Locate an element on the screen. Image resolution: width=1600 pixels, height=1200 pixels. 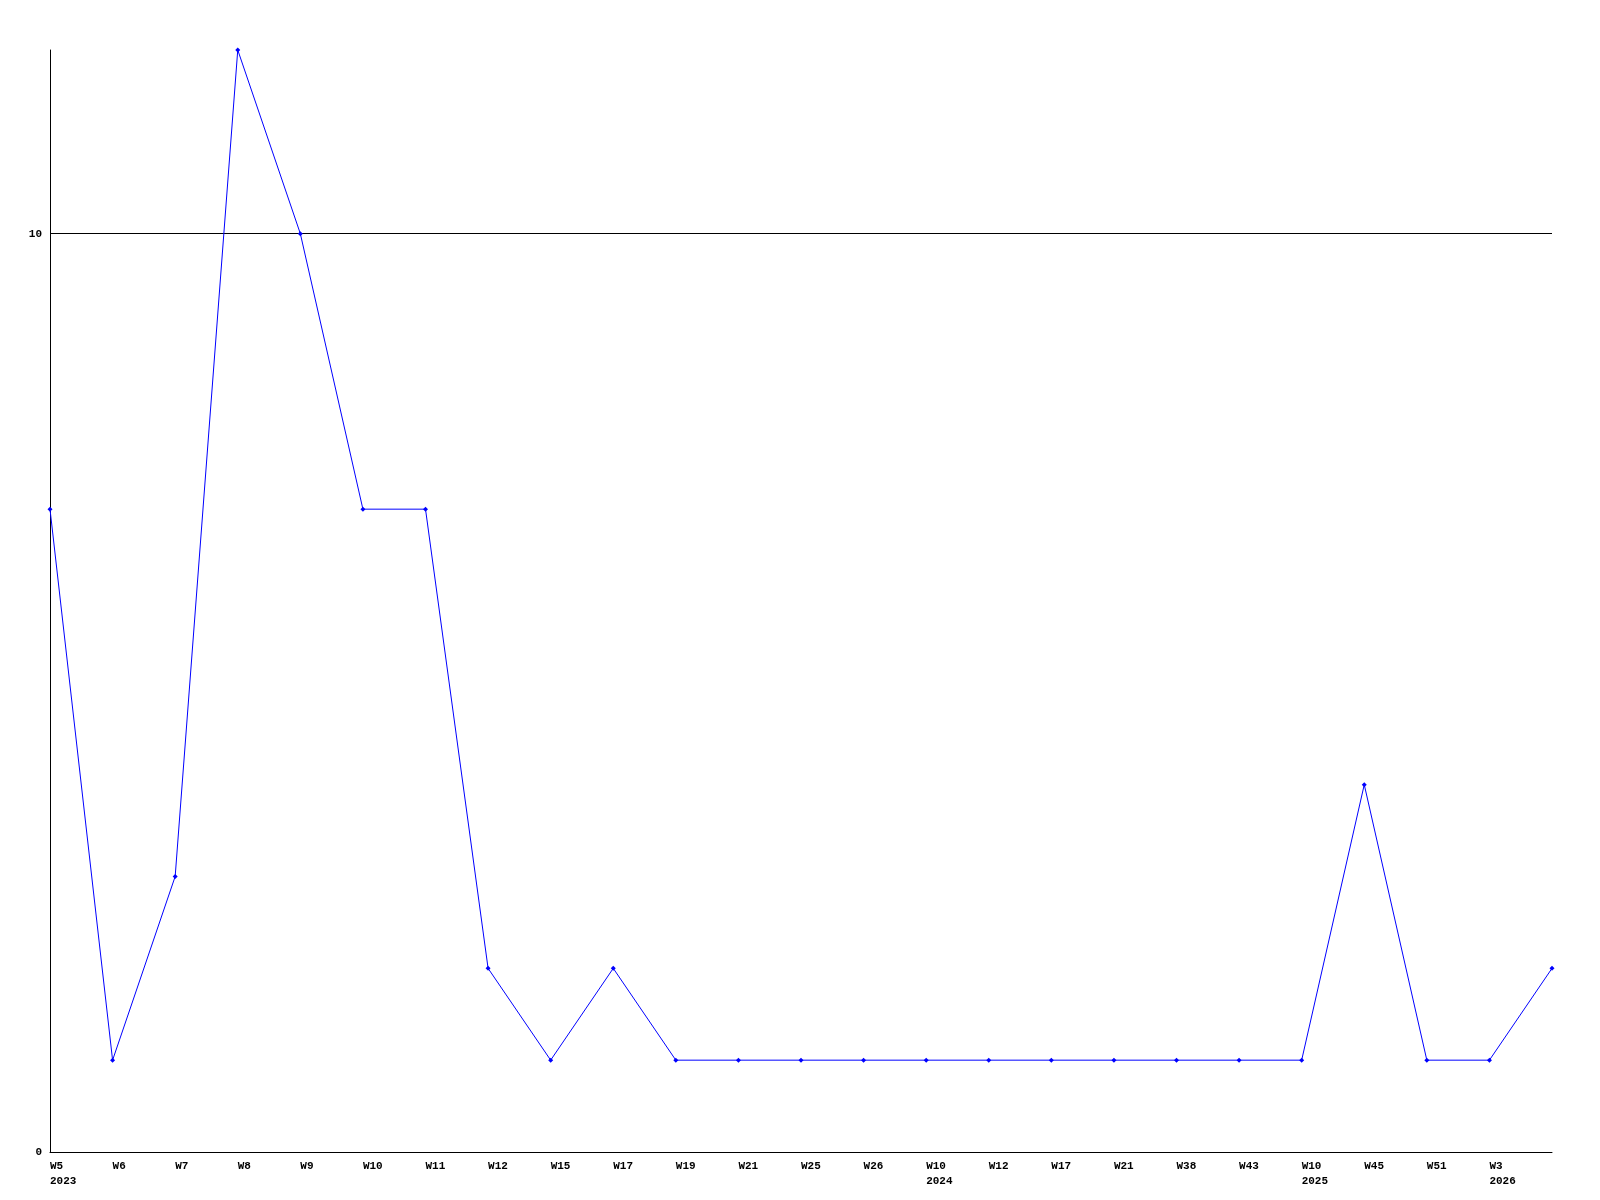
x-tick-label: W10 is located at coordinates (372, 1165).